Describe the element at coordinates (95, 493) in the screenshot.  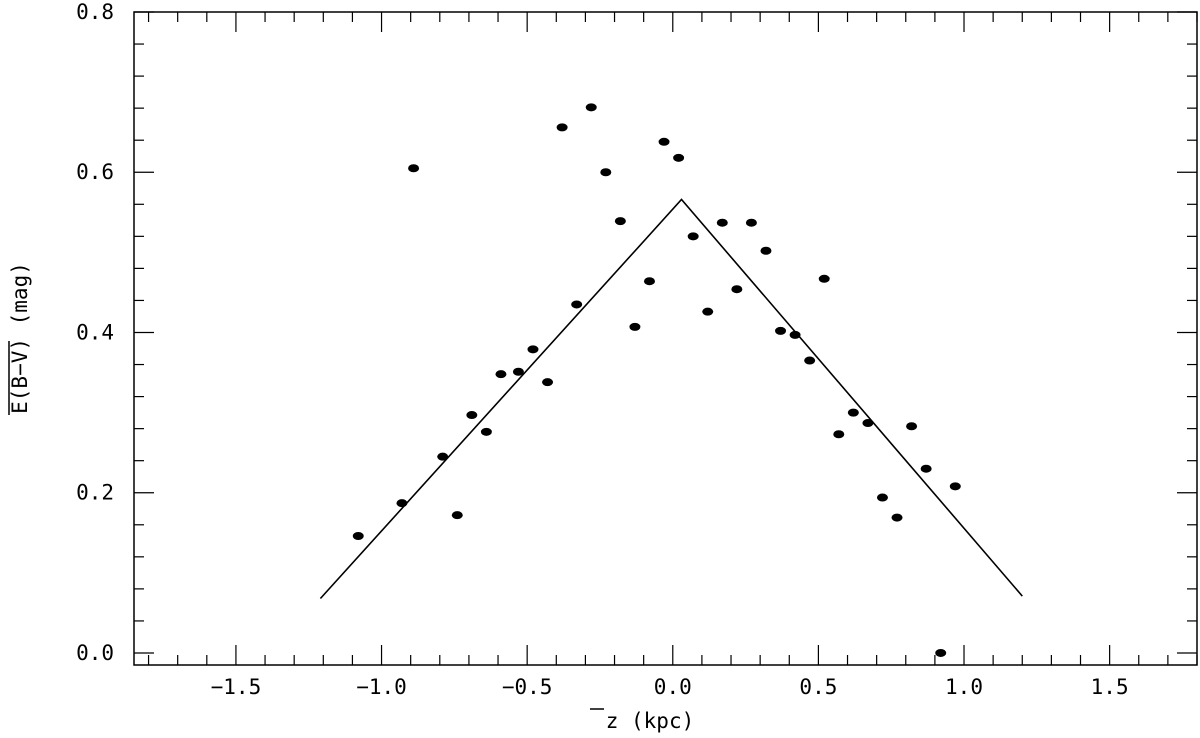
I see `y-tick-label: 0.2` at that location.